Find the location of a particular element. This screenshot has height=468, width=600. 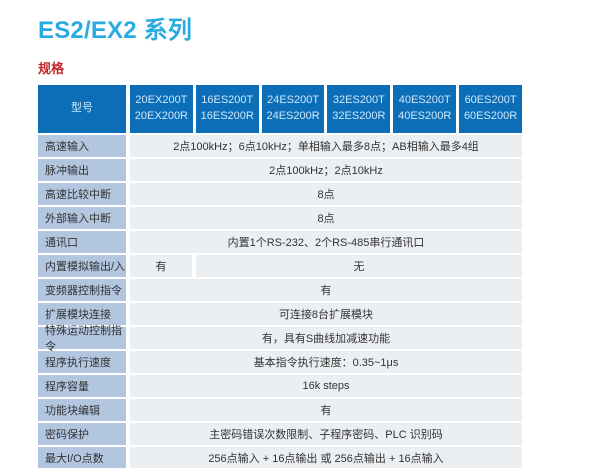

spec-label: 程序容量 is located at coordinates (82, 386).